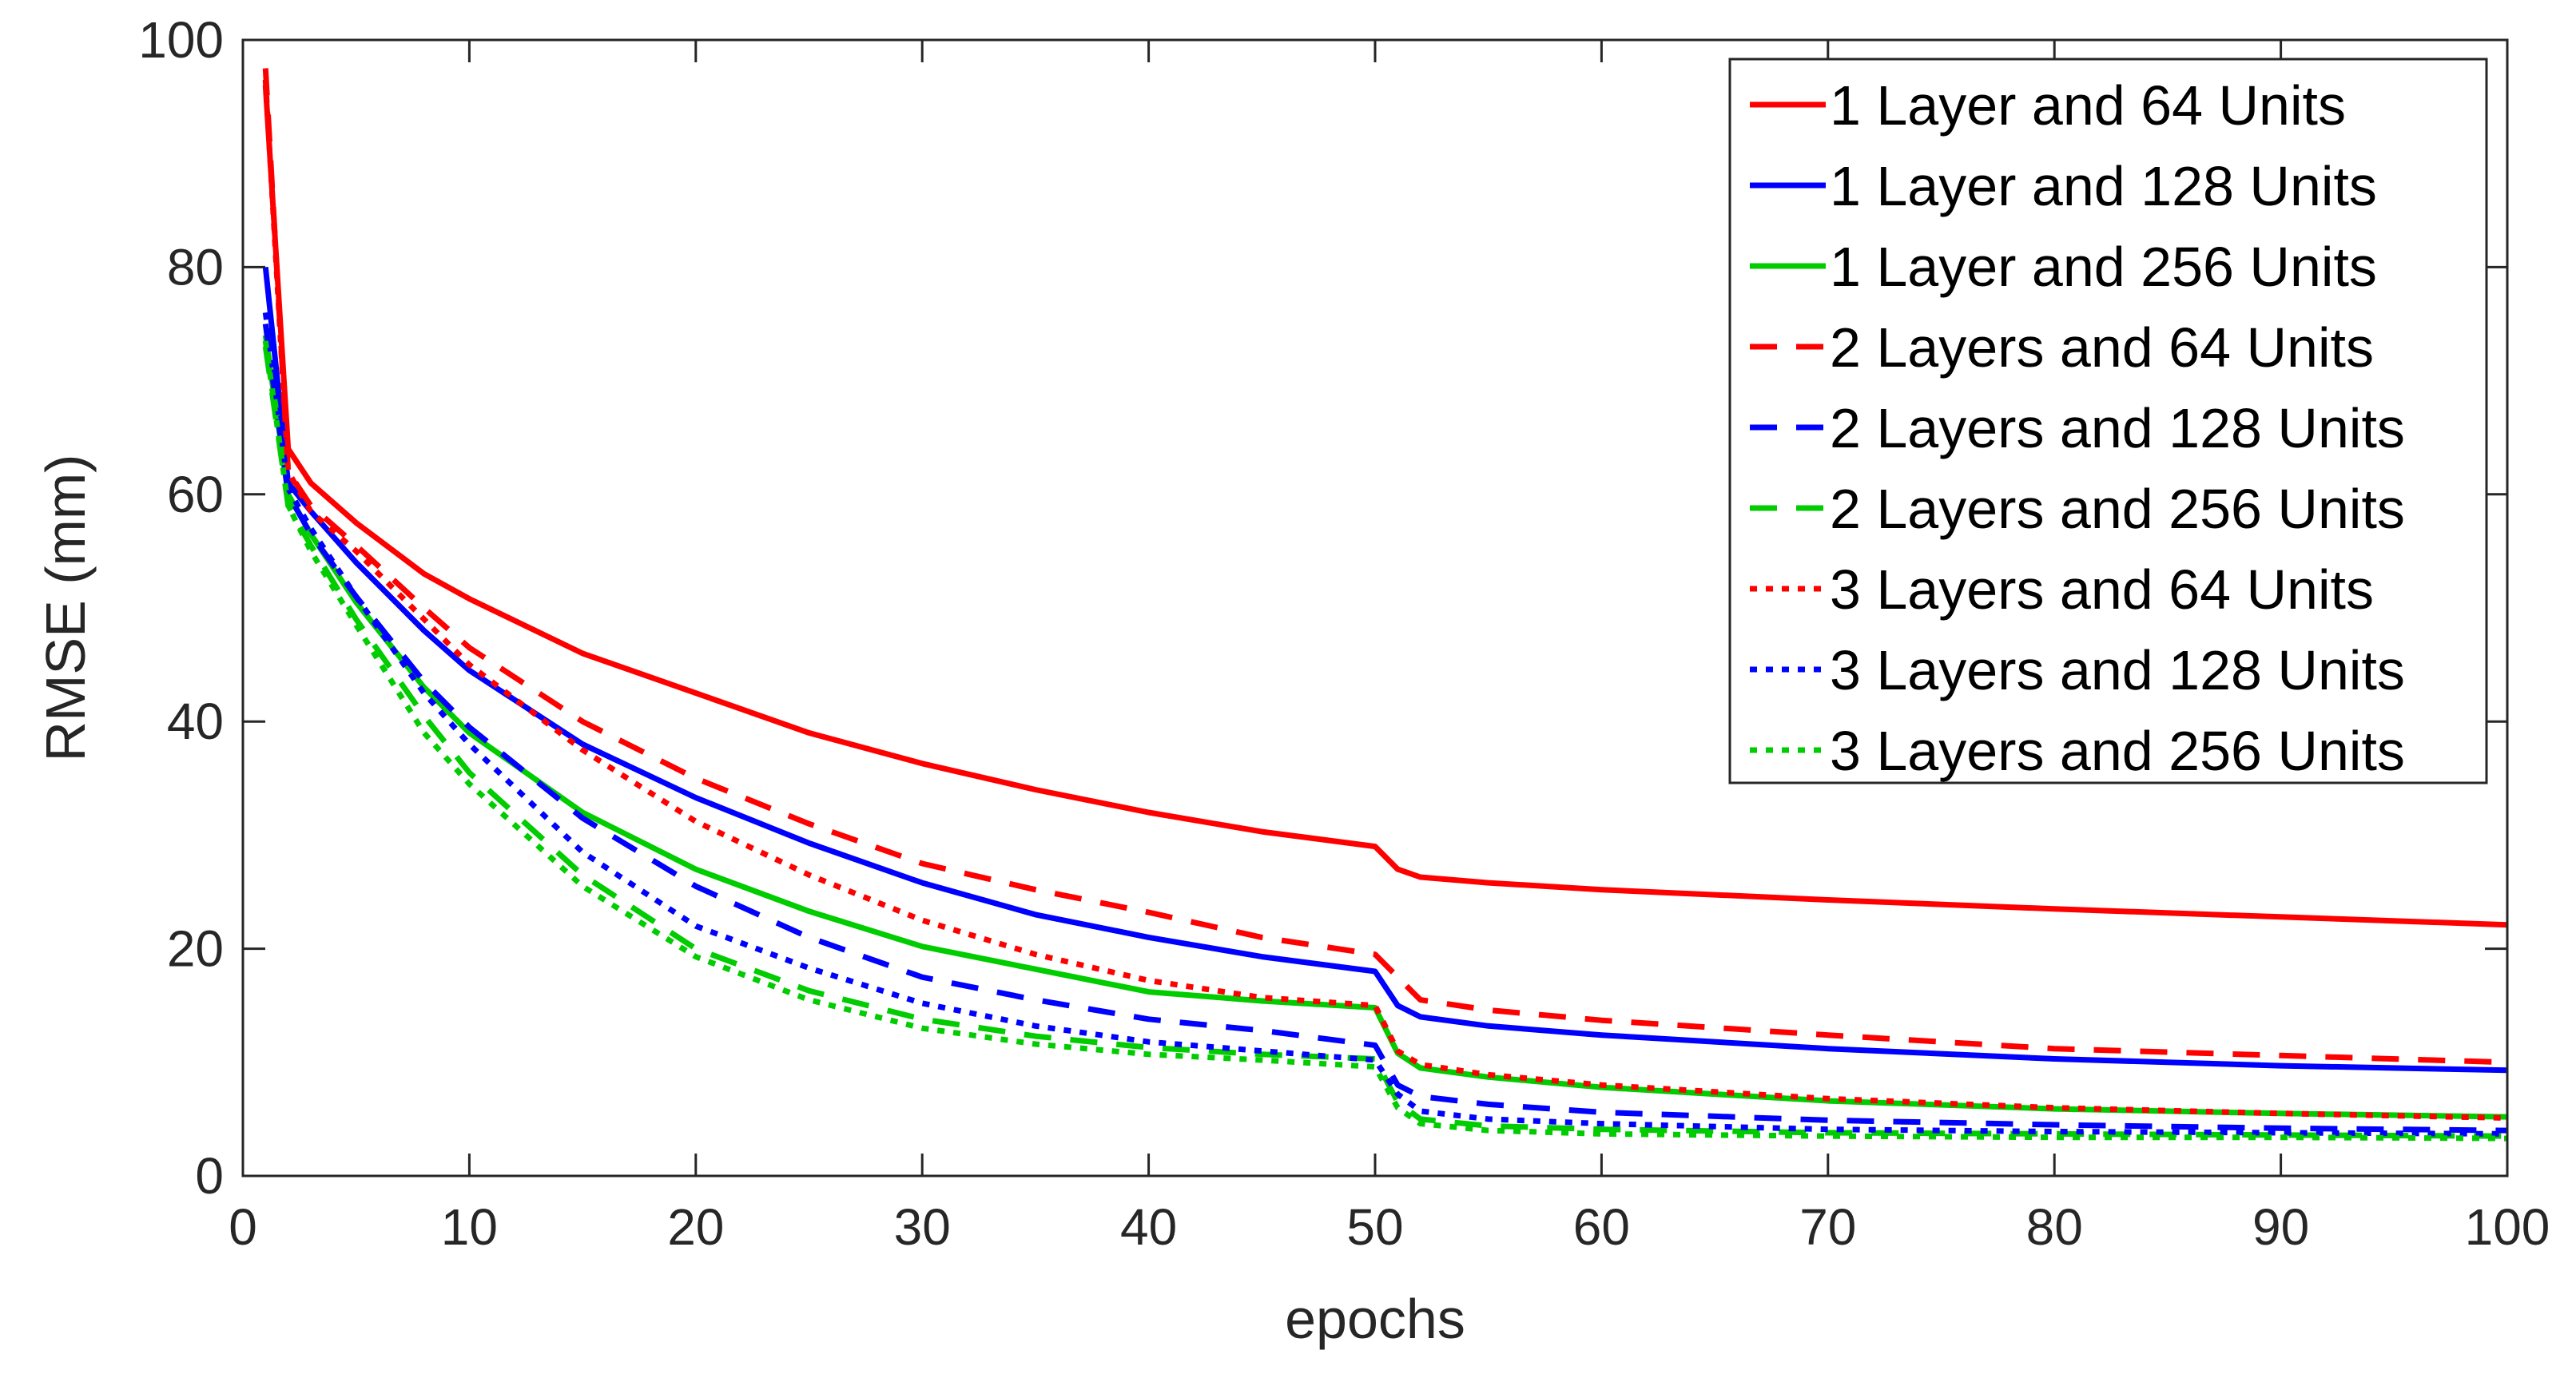 The height and width of the screenshot is (1382, 2576). What do you see at coordinates (243, 1227) in the screenshot?
I see `x-tick-label: 0` at bounding box center [243, 1227].